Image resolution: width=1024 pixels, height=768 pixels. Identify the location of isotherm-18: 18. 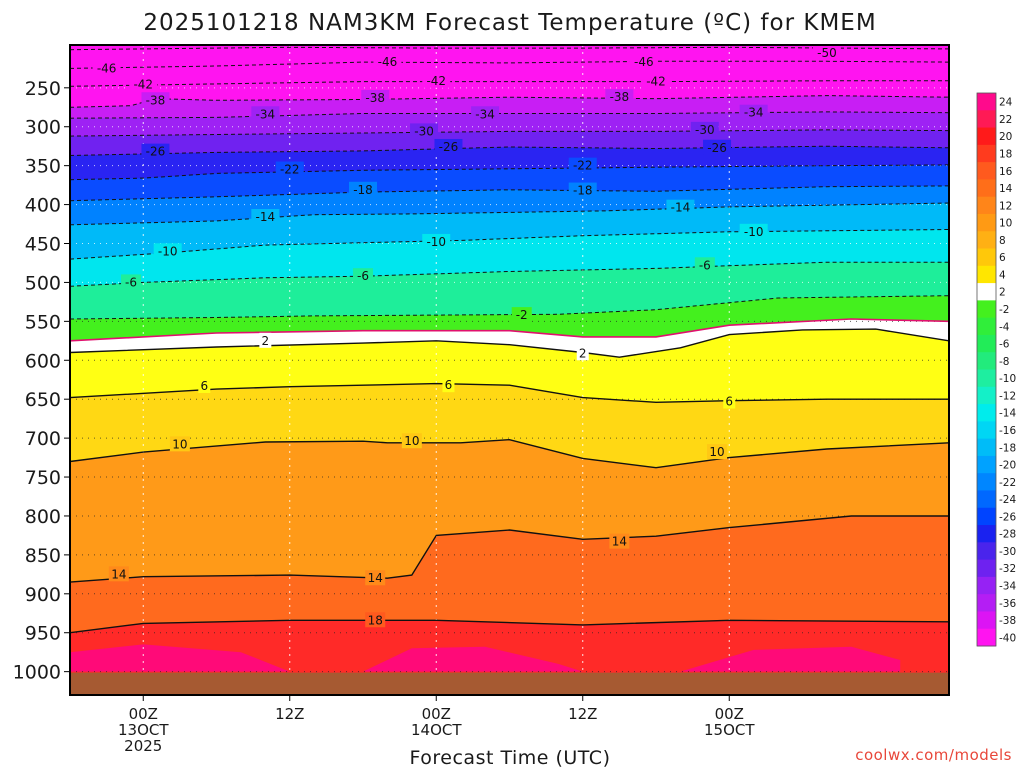
(509, 623).